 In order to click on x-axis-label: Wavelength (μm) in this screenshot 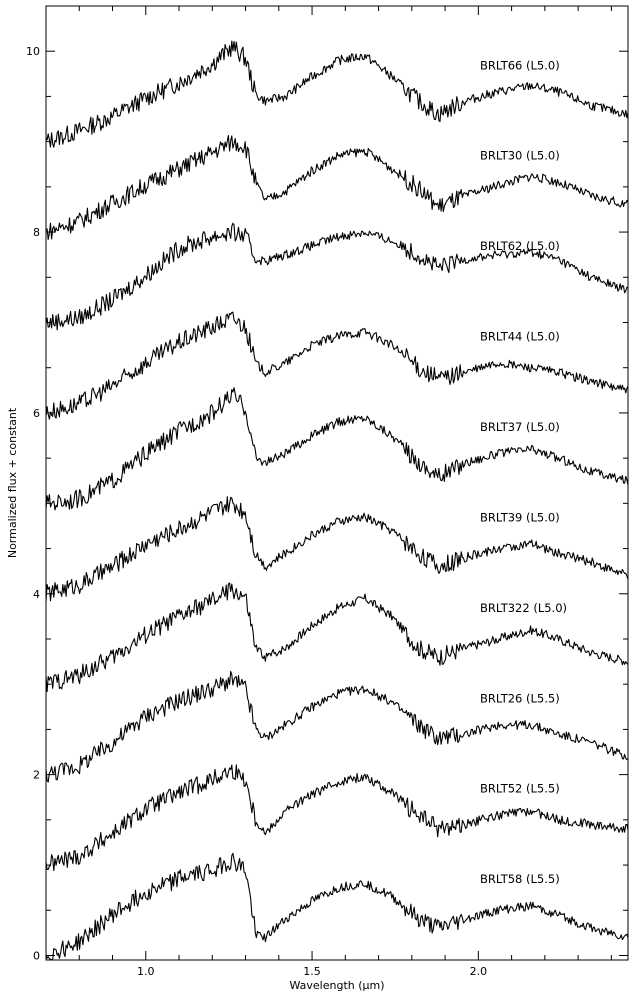, I will do `click(336, 985)`.